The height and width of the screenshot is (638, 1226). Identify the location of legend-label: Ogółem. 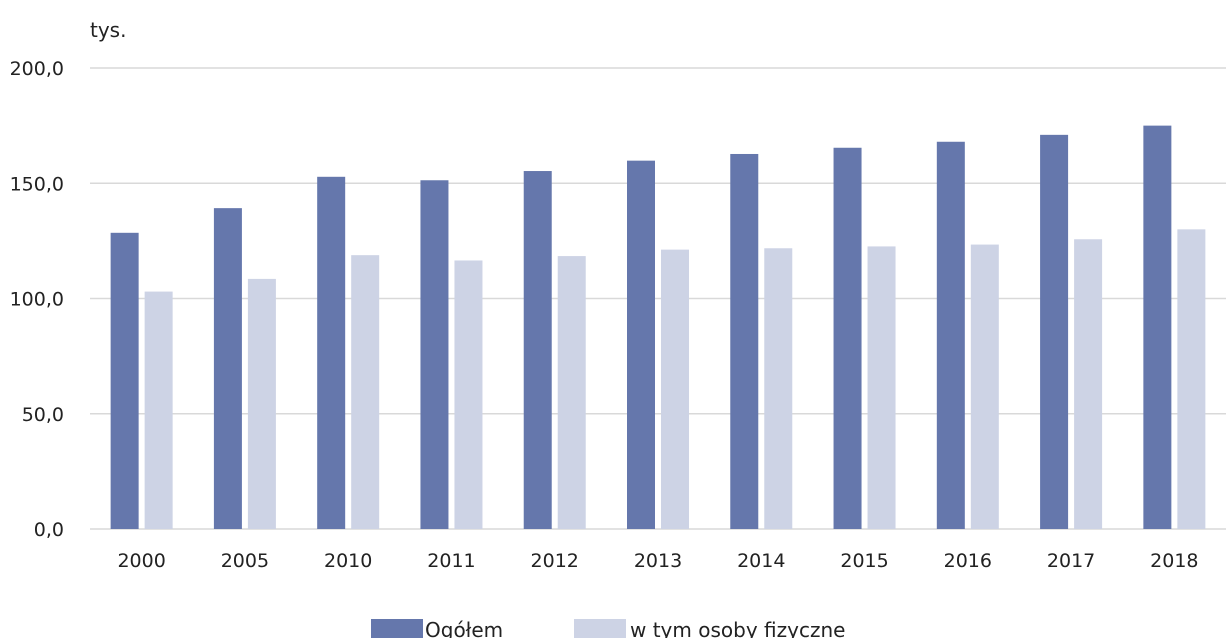
(464, 628).